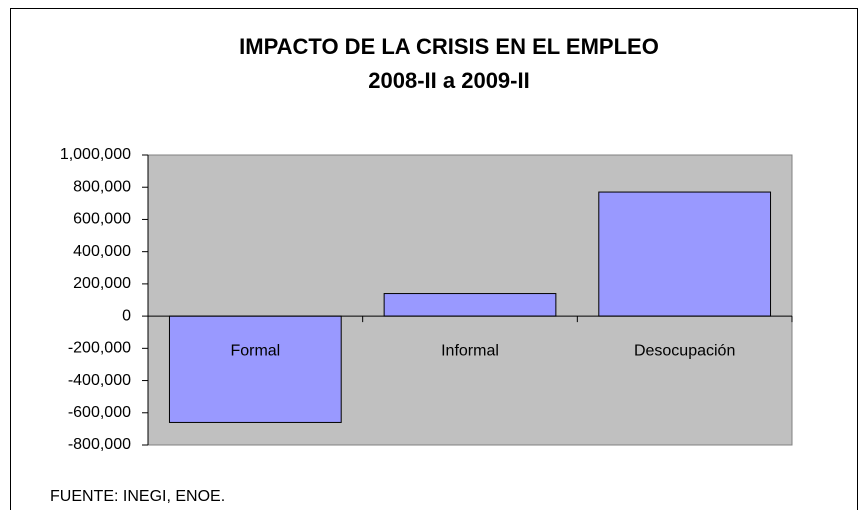 This screenshot has width=868, height=510. What do you see at coordinates (137, 496) in the screenshot?
I see `source-note: FUENTE: INEGI, ENOE.` at bounding box center [137, 496].